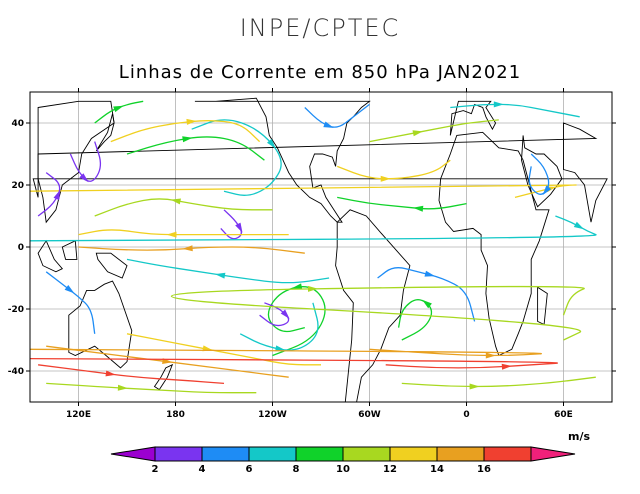  What do you see at coordinates (437, 469) in the screenshot?
I see `colorbar-label: 14` at bounding box center [437, 469].